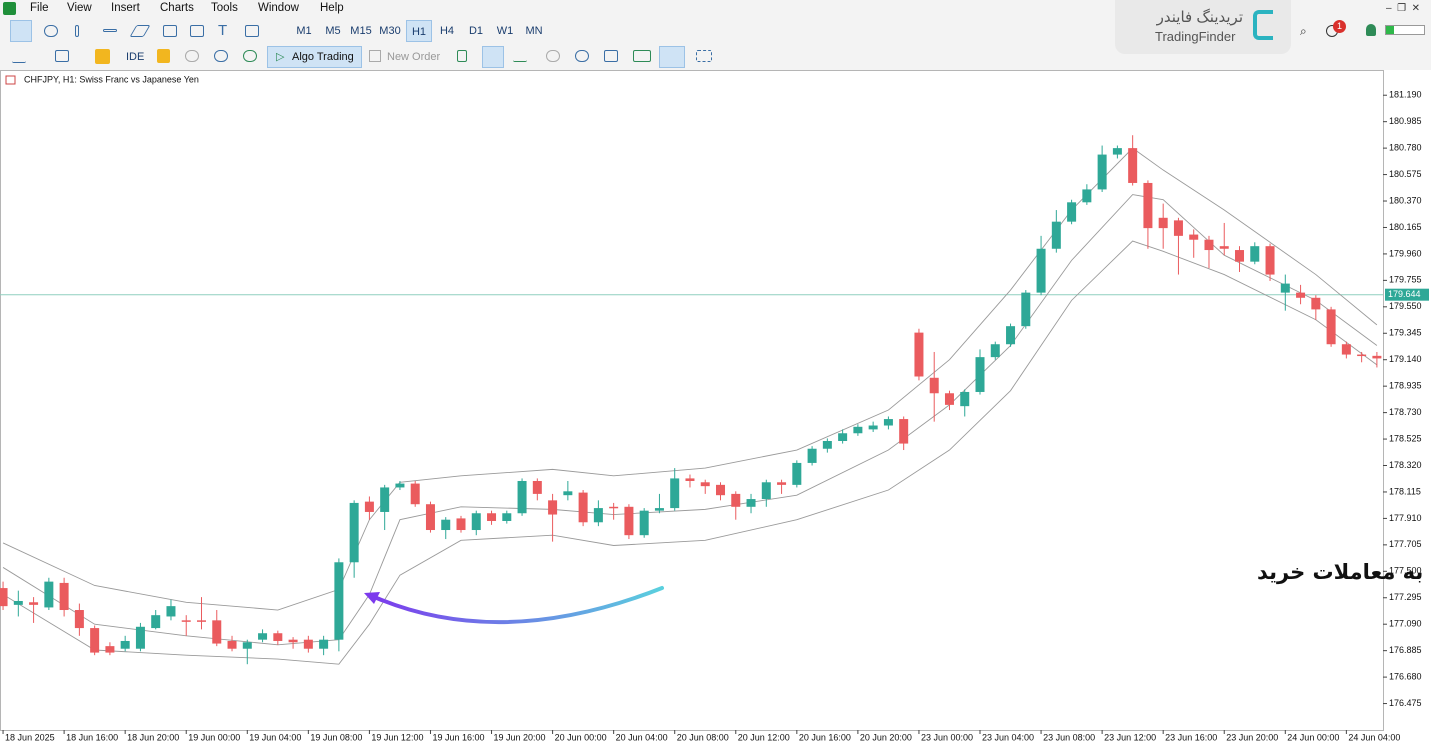 Image resolution: width=1431 pixels, height=743 pixels. What do you see at coordinates (462, 56) in the screenshot?
I see `depth` at bounding box center [462, 56].